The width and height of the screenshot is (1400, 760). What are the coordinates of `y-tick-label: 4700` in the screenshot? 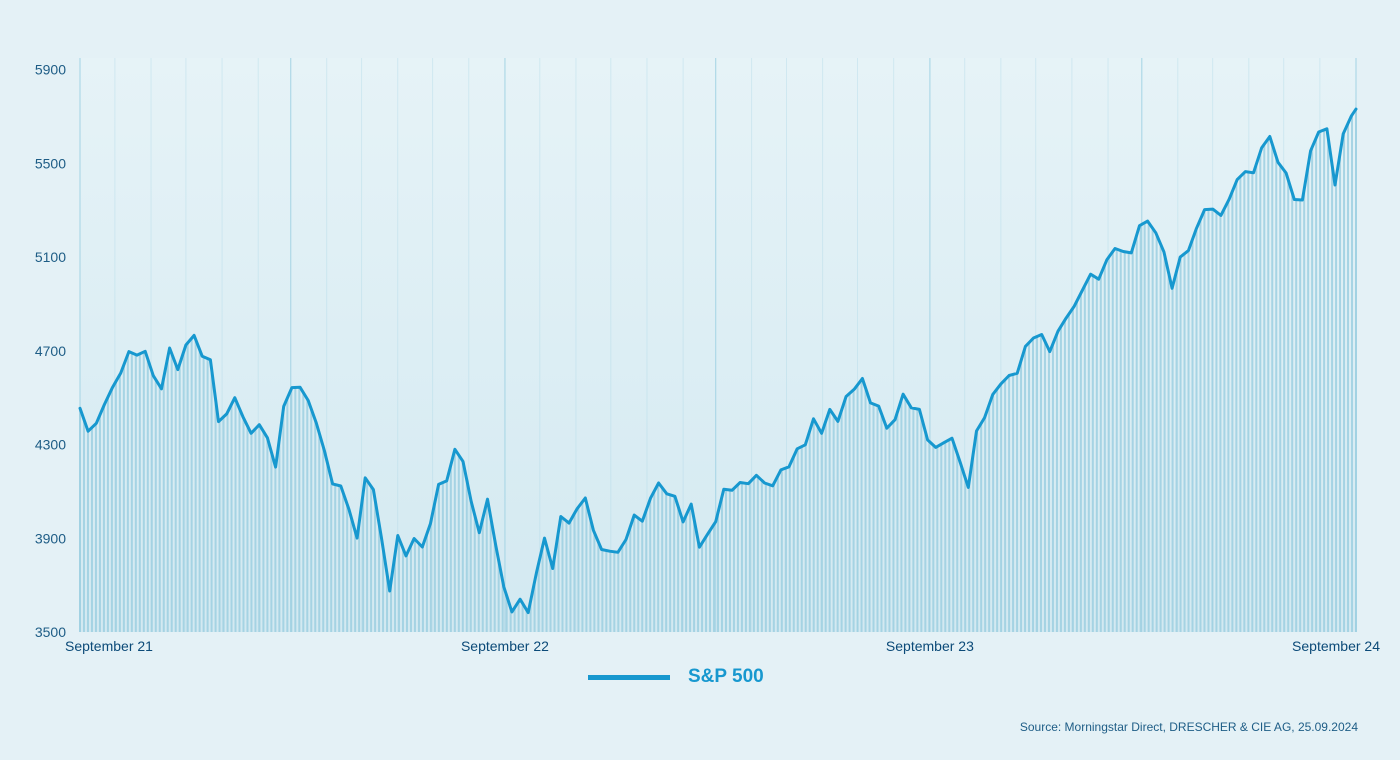 It's located at (50, 351).